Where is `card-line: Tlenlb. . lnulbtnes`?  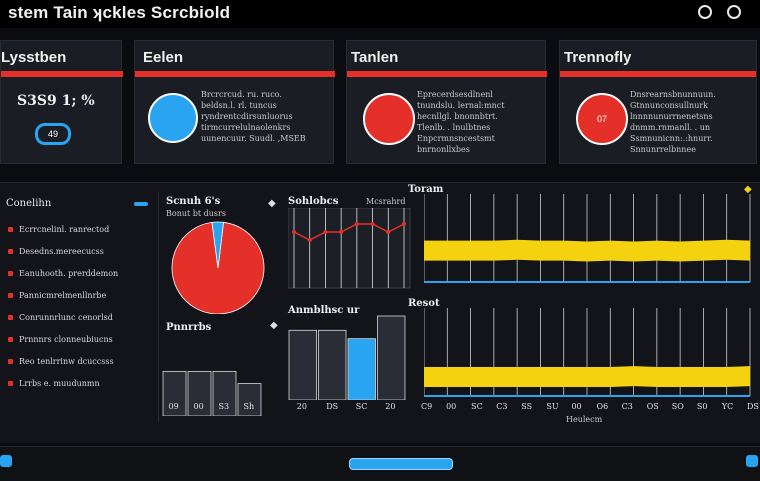 card-line: Tlenlb. . lnulbtnes is located at coordinates (454, 127).